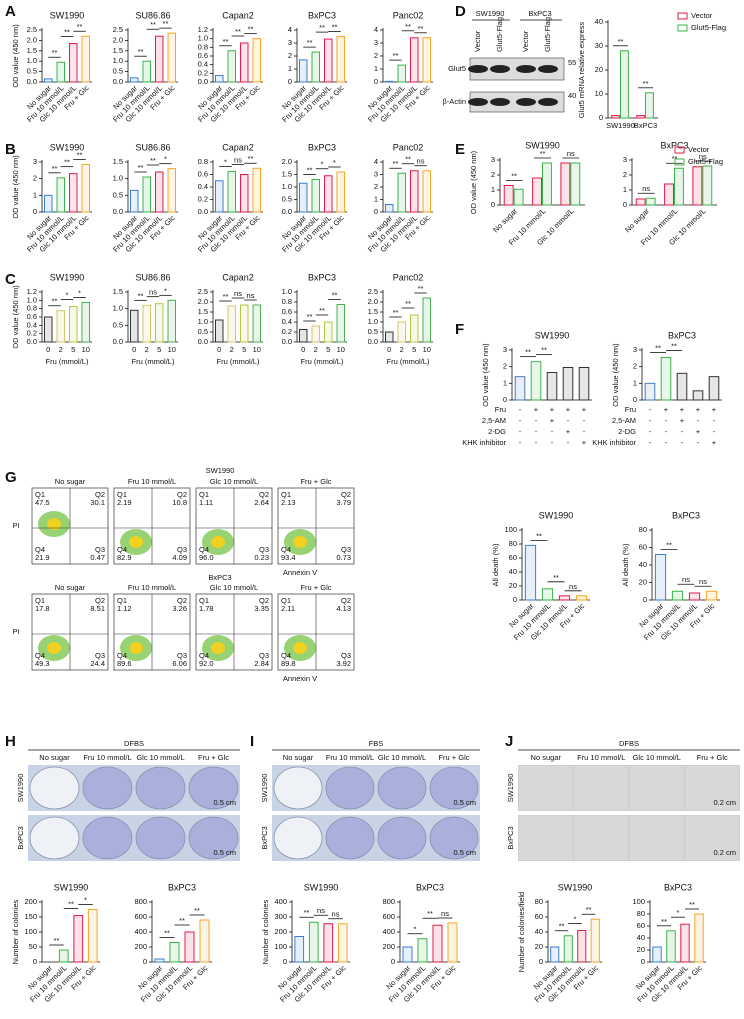 The width and height of the screenshot is (744, 1019). Describe the element at coordinates (459, 329) in the screenshot. I see `panel-letter: F` at that location.